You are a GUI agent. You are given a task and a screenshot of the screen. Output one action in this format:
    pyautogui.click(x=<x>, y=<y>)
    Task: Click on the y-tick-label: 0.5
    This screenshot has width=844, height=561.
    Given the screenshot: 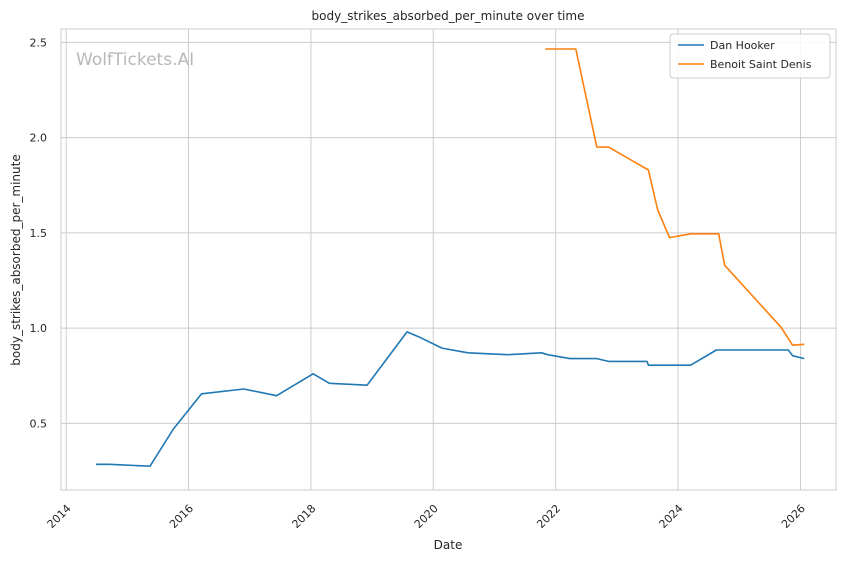 What is the action you would take?
    pyautogui.click(x=39, y=423)
    